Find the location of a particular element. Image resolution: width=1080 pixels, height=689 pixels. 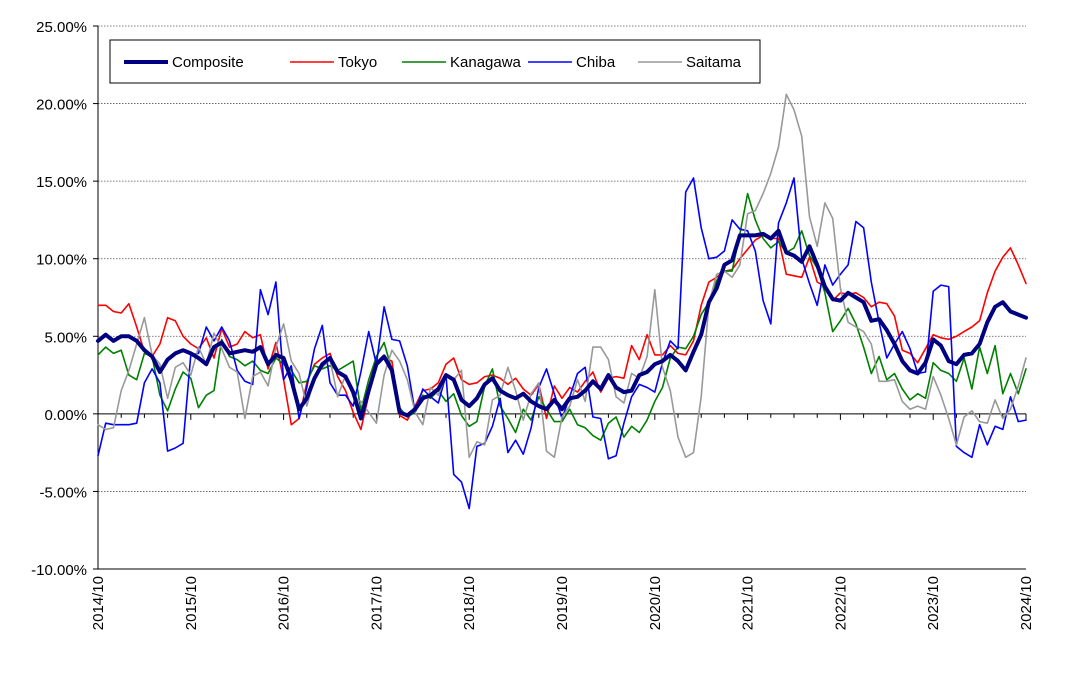

legend-label-saitama: Saitama is located at coordinates (714, 62).